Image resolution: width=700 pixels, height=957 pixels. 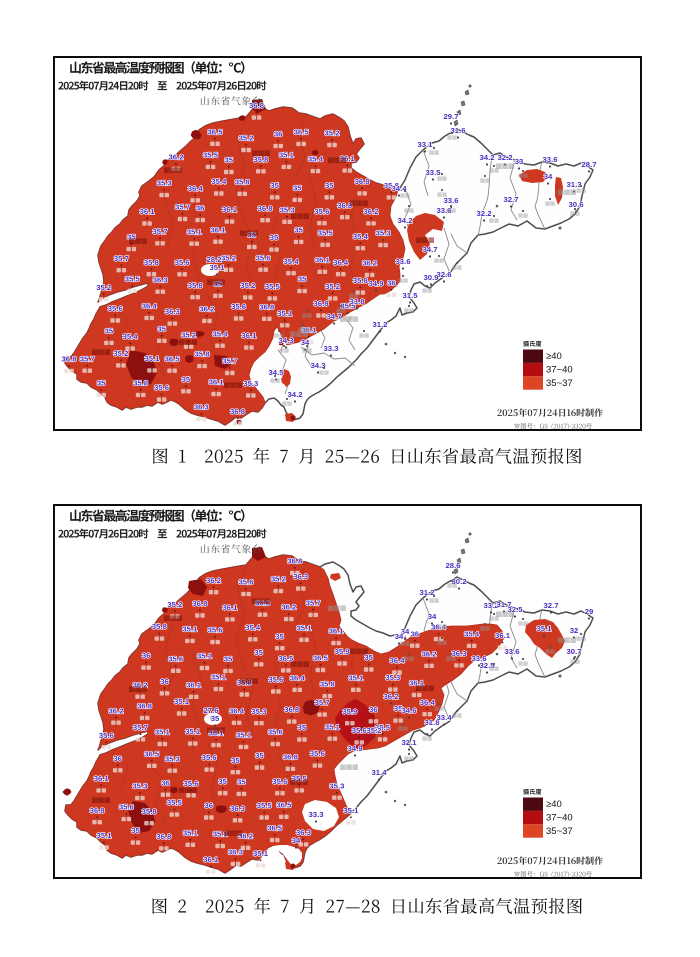 What do you see at coordinates (589, 164) in the screenshot?
I see `svg-text: 28.7` at bounding box center [589, 164].